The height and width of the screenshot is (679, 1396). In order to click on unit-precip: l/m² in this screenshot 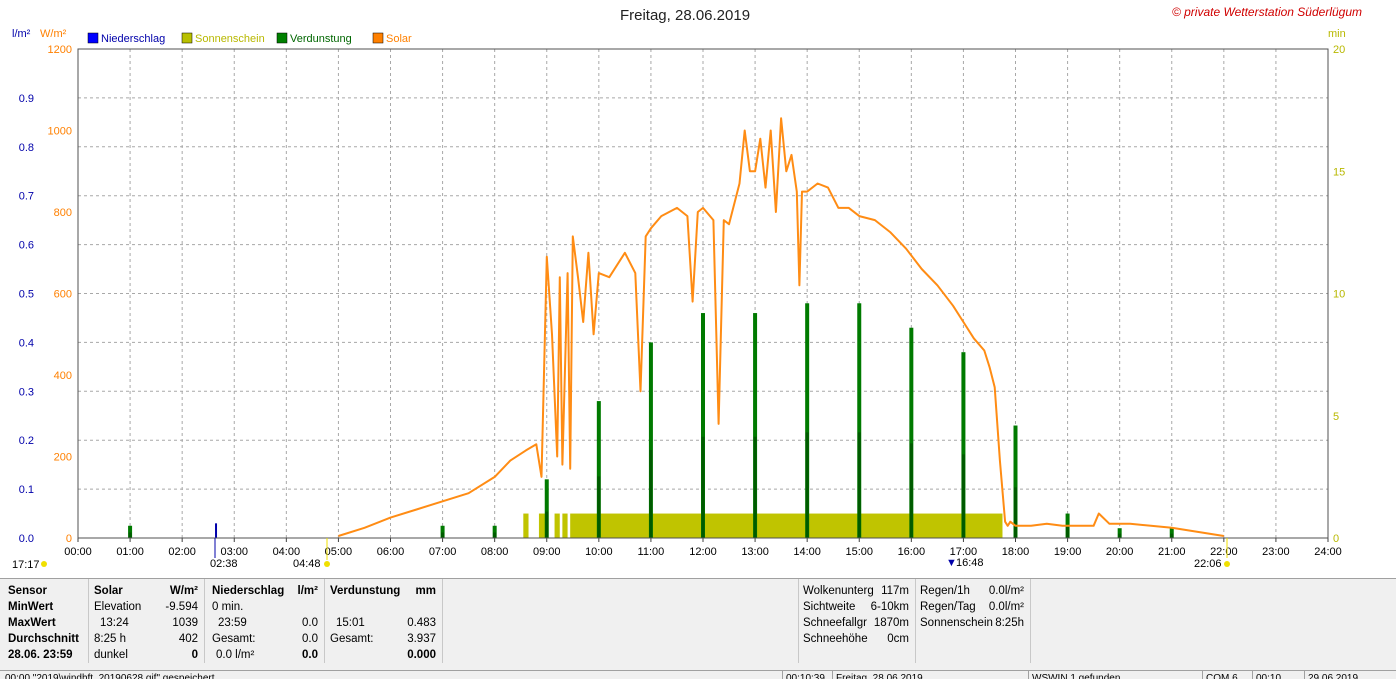, I will do `click(21, 34)`.